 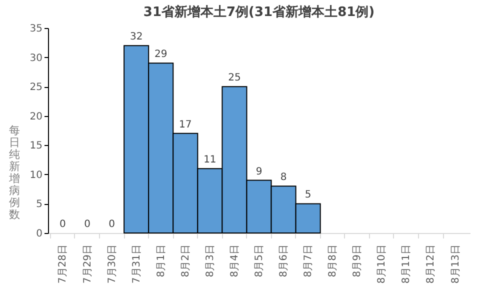 What do you see at coordinates (185, 124) in the screenshot?
I see `data-label: 17` at bounding box center [185, 124].